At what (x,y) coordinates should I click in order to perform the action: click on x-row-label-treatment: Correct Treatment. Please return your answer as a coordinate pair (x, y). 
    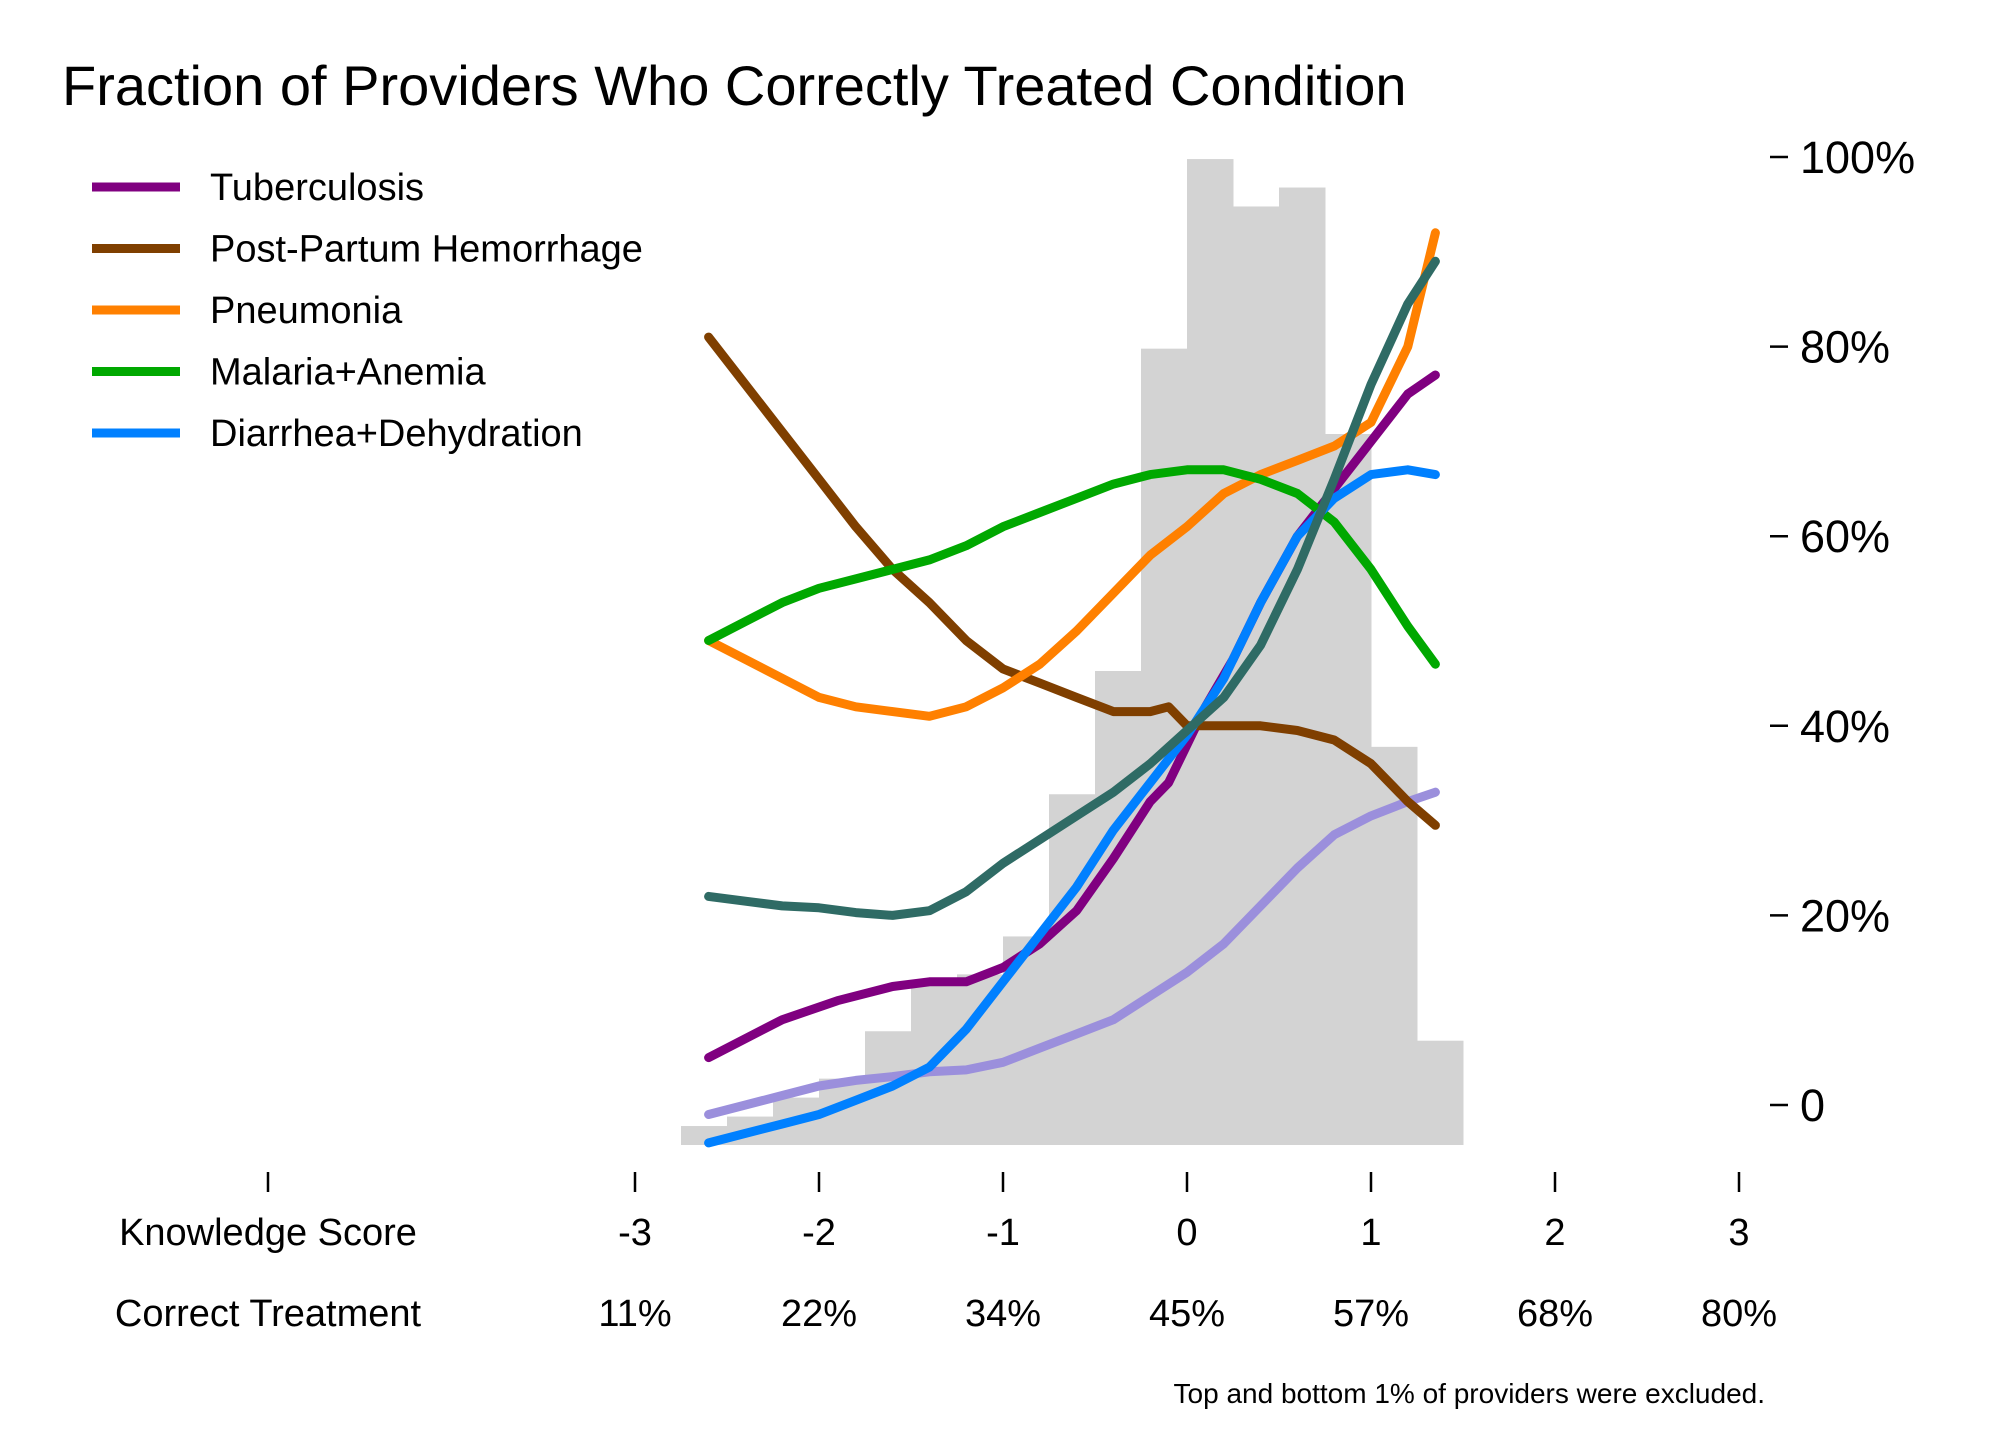
    Looking at the image, I should click on (268, 1314).